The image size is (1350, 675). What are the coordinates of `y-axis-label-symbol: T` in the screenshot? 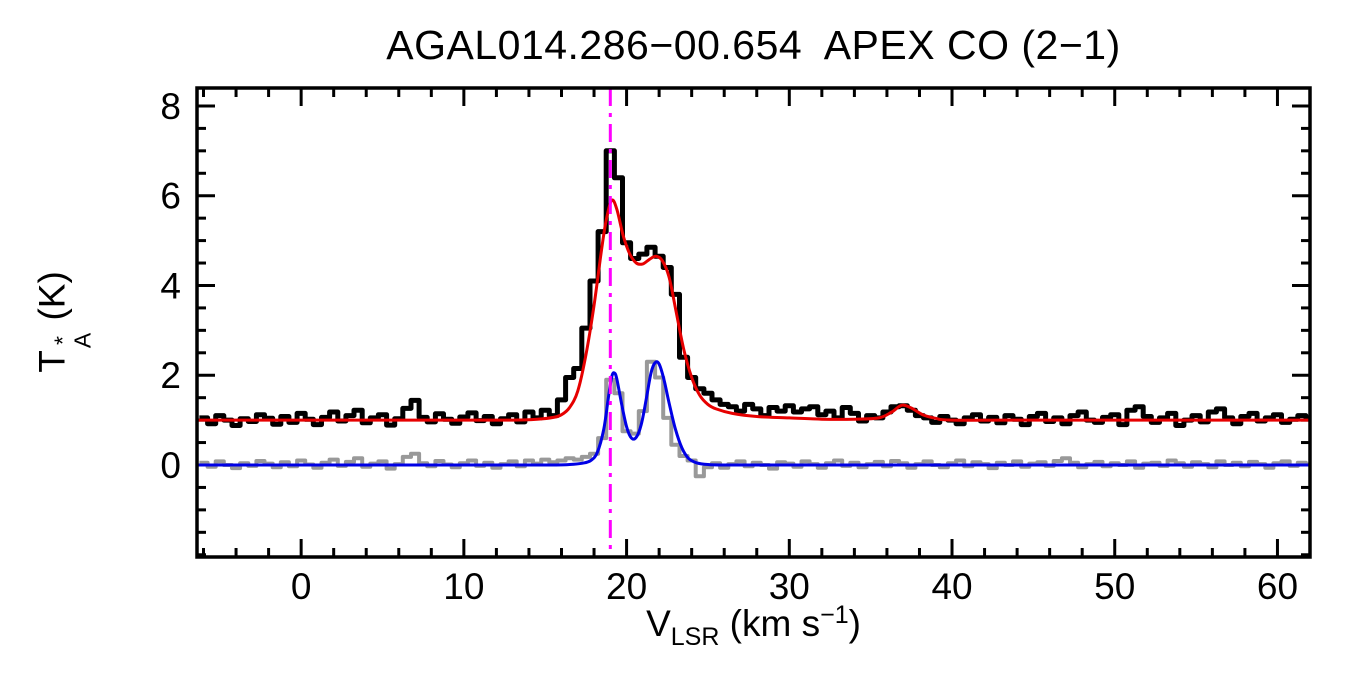 It's located at (52, 361).